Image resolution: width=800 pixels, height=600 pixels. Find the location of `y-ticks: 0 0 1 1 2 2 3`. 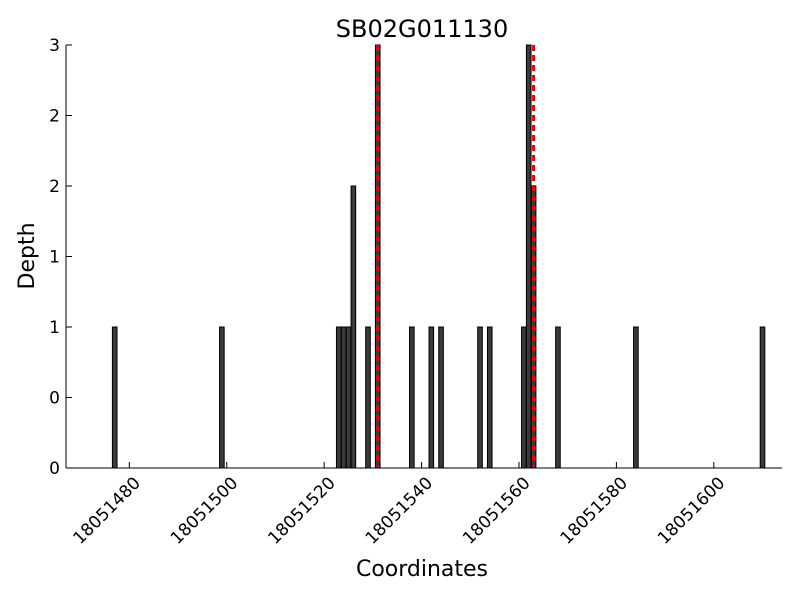

y-ticks: 0 0 1 1 2 2 3 is located at coordinates (60, 257).